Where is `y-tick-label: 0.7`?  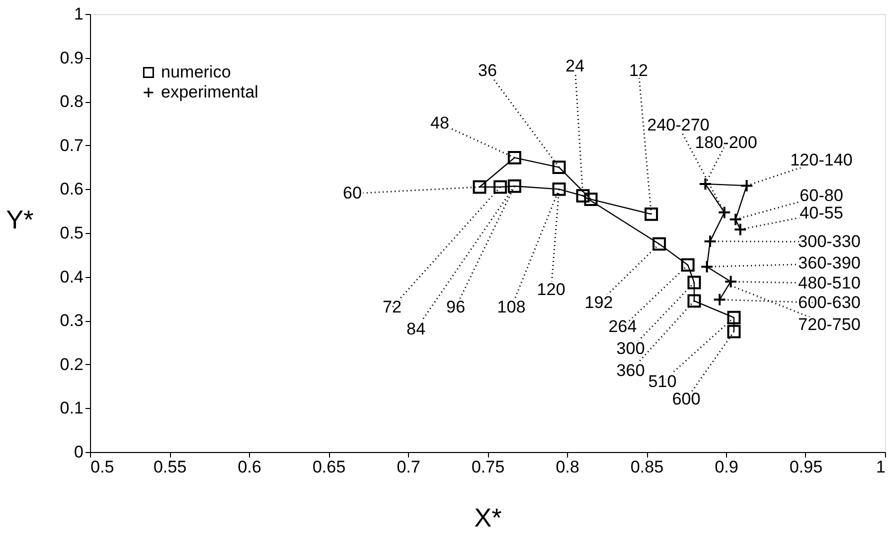
y-tick-label: 0.7 is located at coordinates (72, 145).